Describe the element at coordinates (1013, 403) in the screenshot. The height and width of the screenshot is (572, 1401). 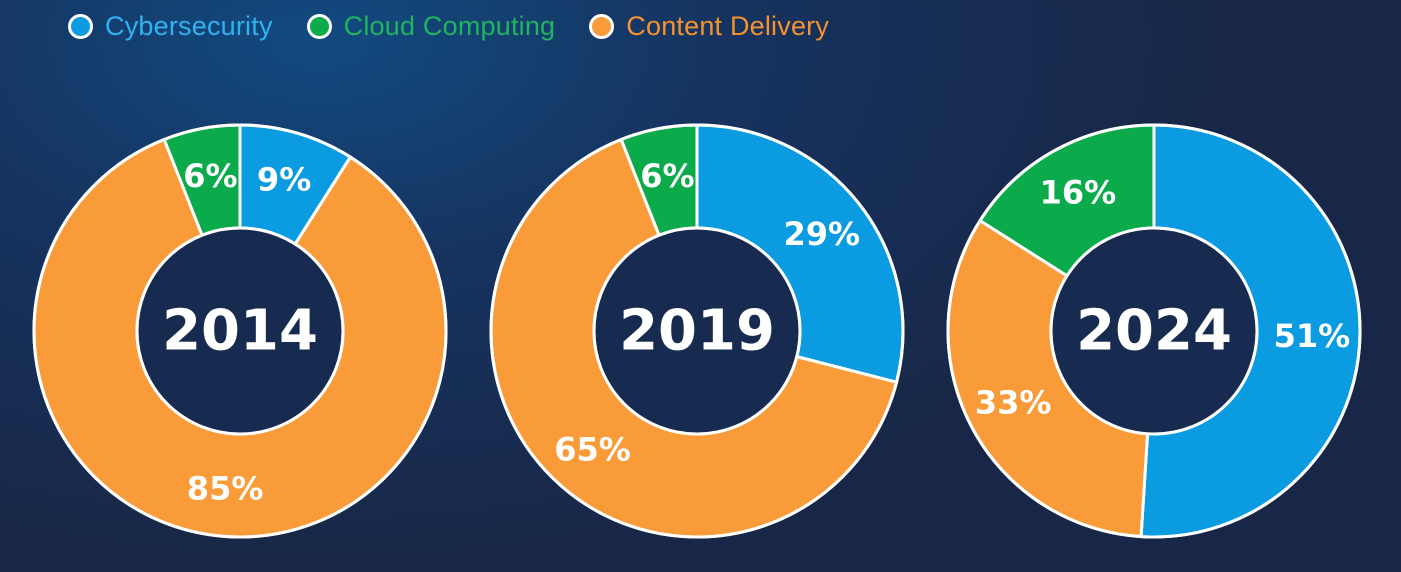
I see `slice-label-content-delivery-2024: 33%` at that location.